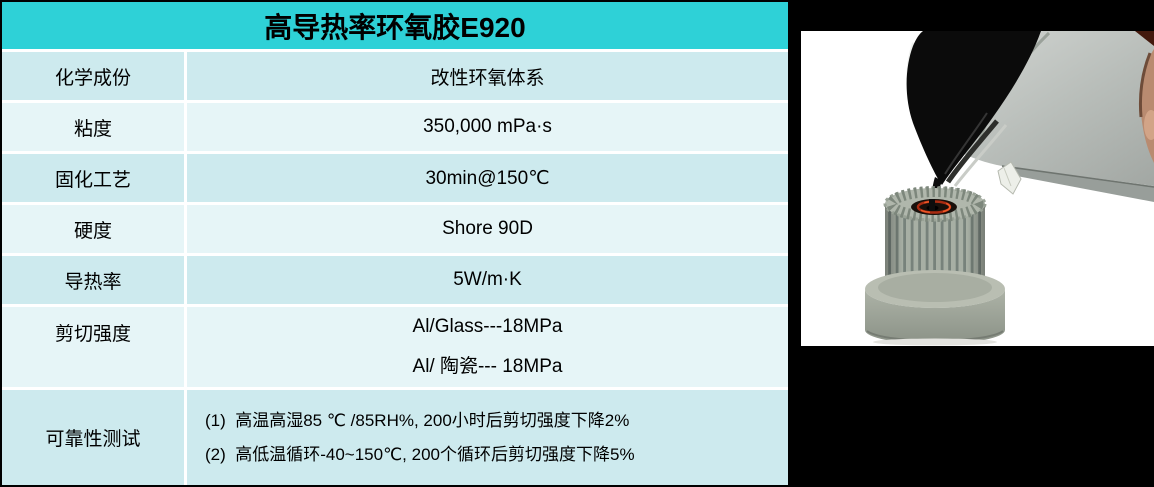 Image resolution: width=1154 pixels, height=487 pixels. What do you see at coordinates (487, 366) in the screenshot?
I see `value-line: Al/ 陶瓷--- 18MPa` at bounding box center [487, 366].